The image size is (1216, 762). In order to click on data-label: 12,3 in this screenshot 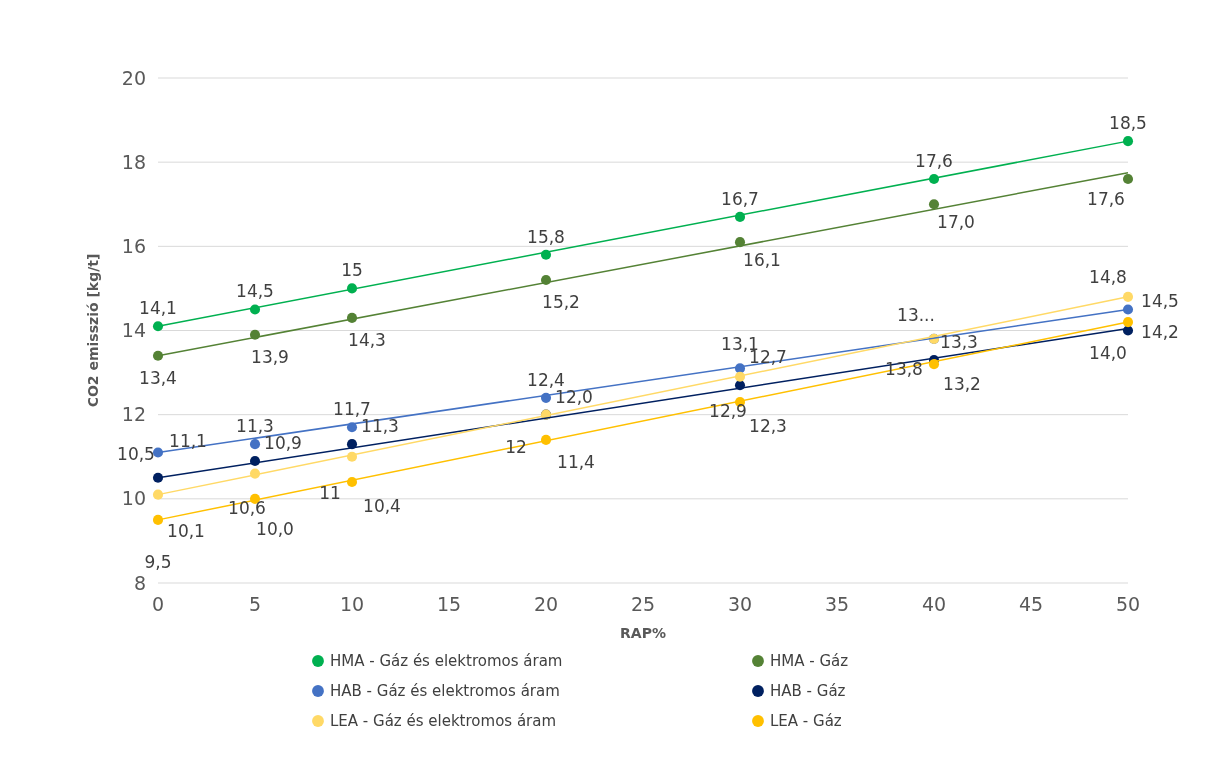, I will do `click(768, 426)`.